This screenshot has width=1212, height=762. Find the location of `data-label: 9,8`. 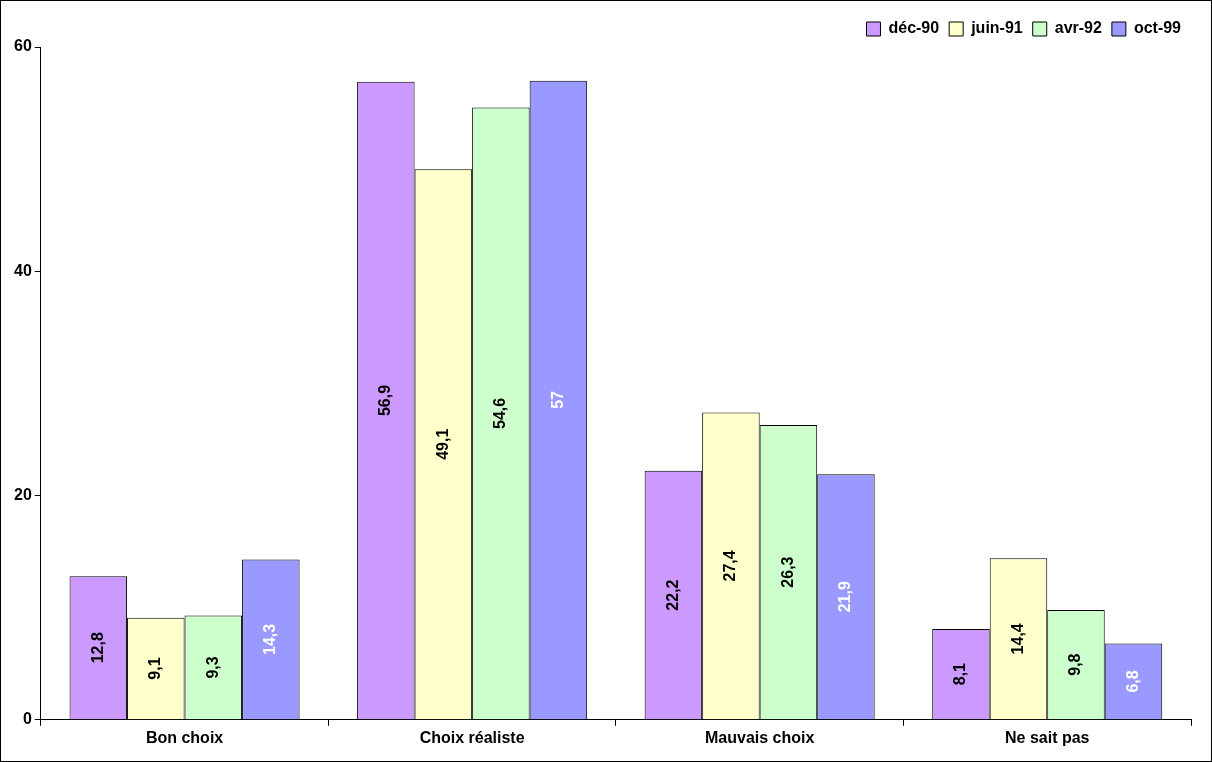

data-label: 9,8 is located at coordinates (1075, 664).